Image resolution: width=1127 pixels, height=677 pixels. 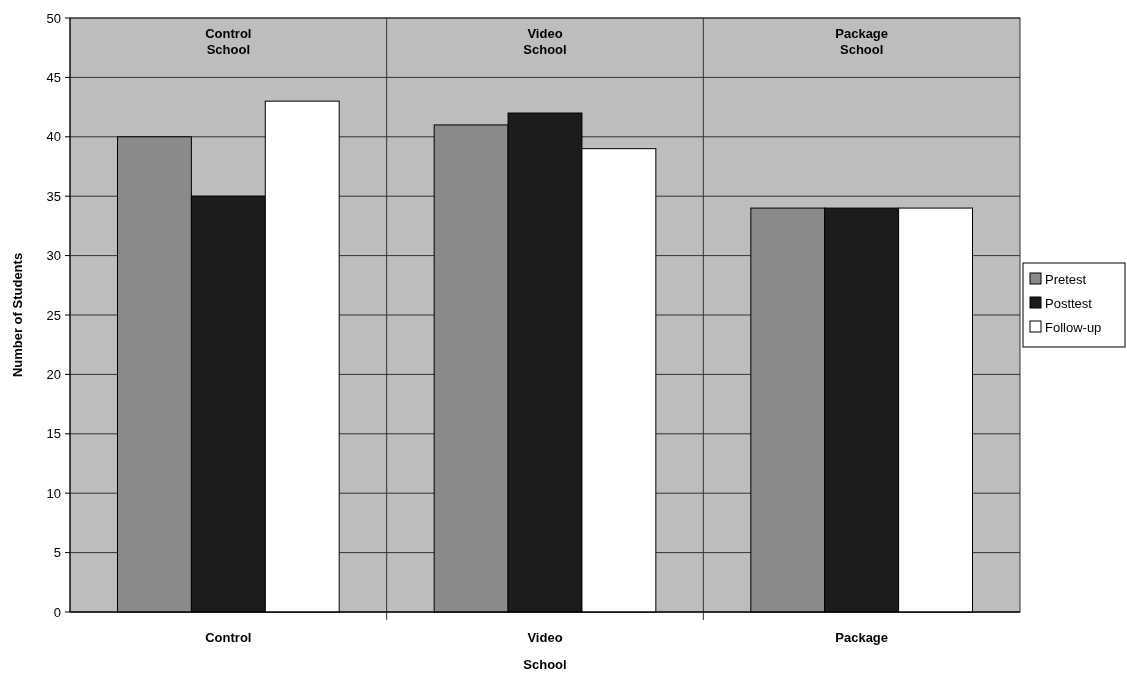 What do you see at coordinates (53, 137) in the screenshot?
I see `y-tick-label: 40` at bounding box center [53, 137].